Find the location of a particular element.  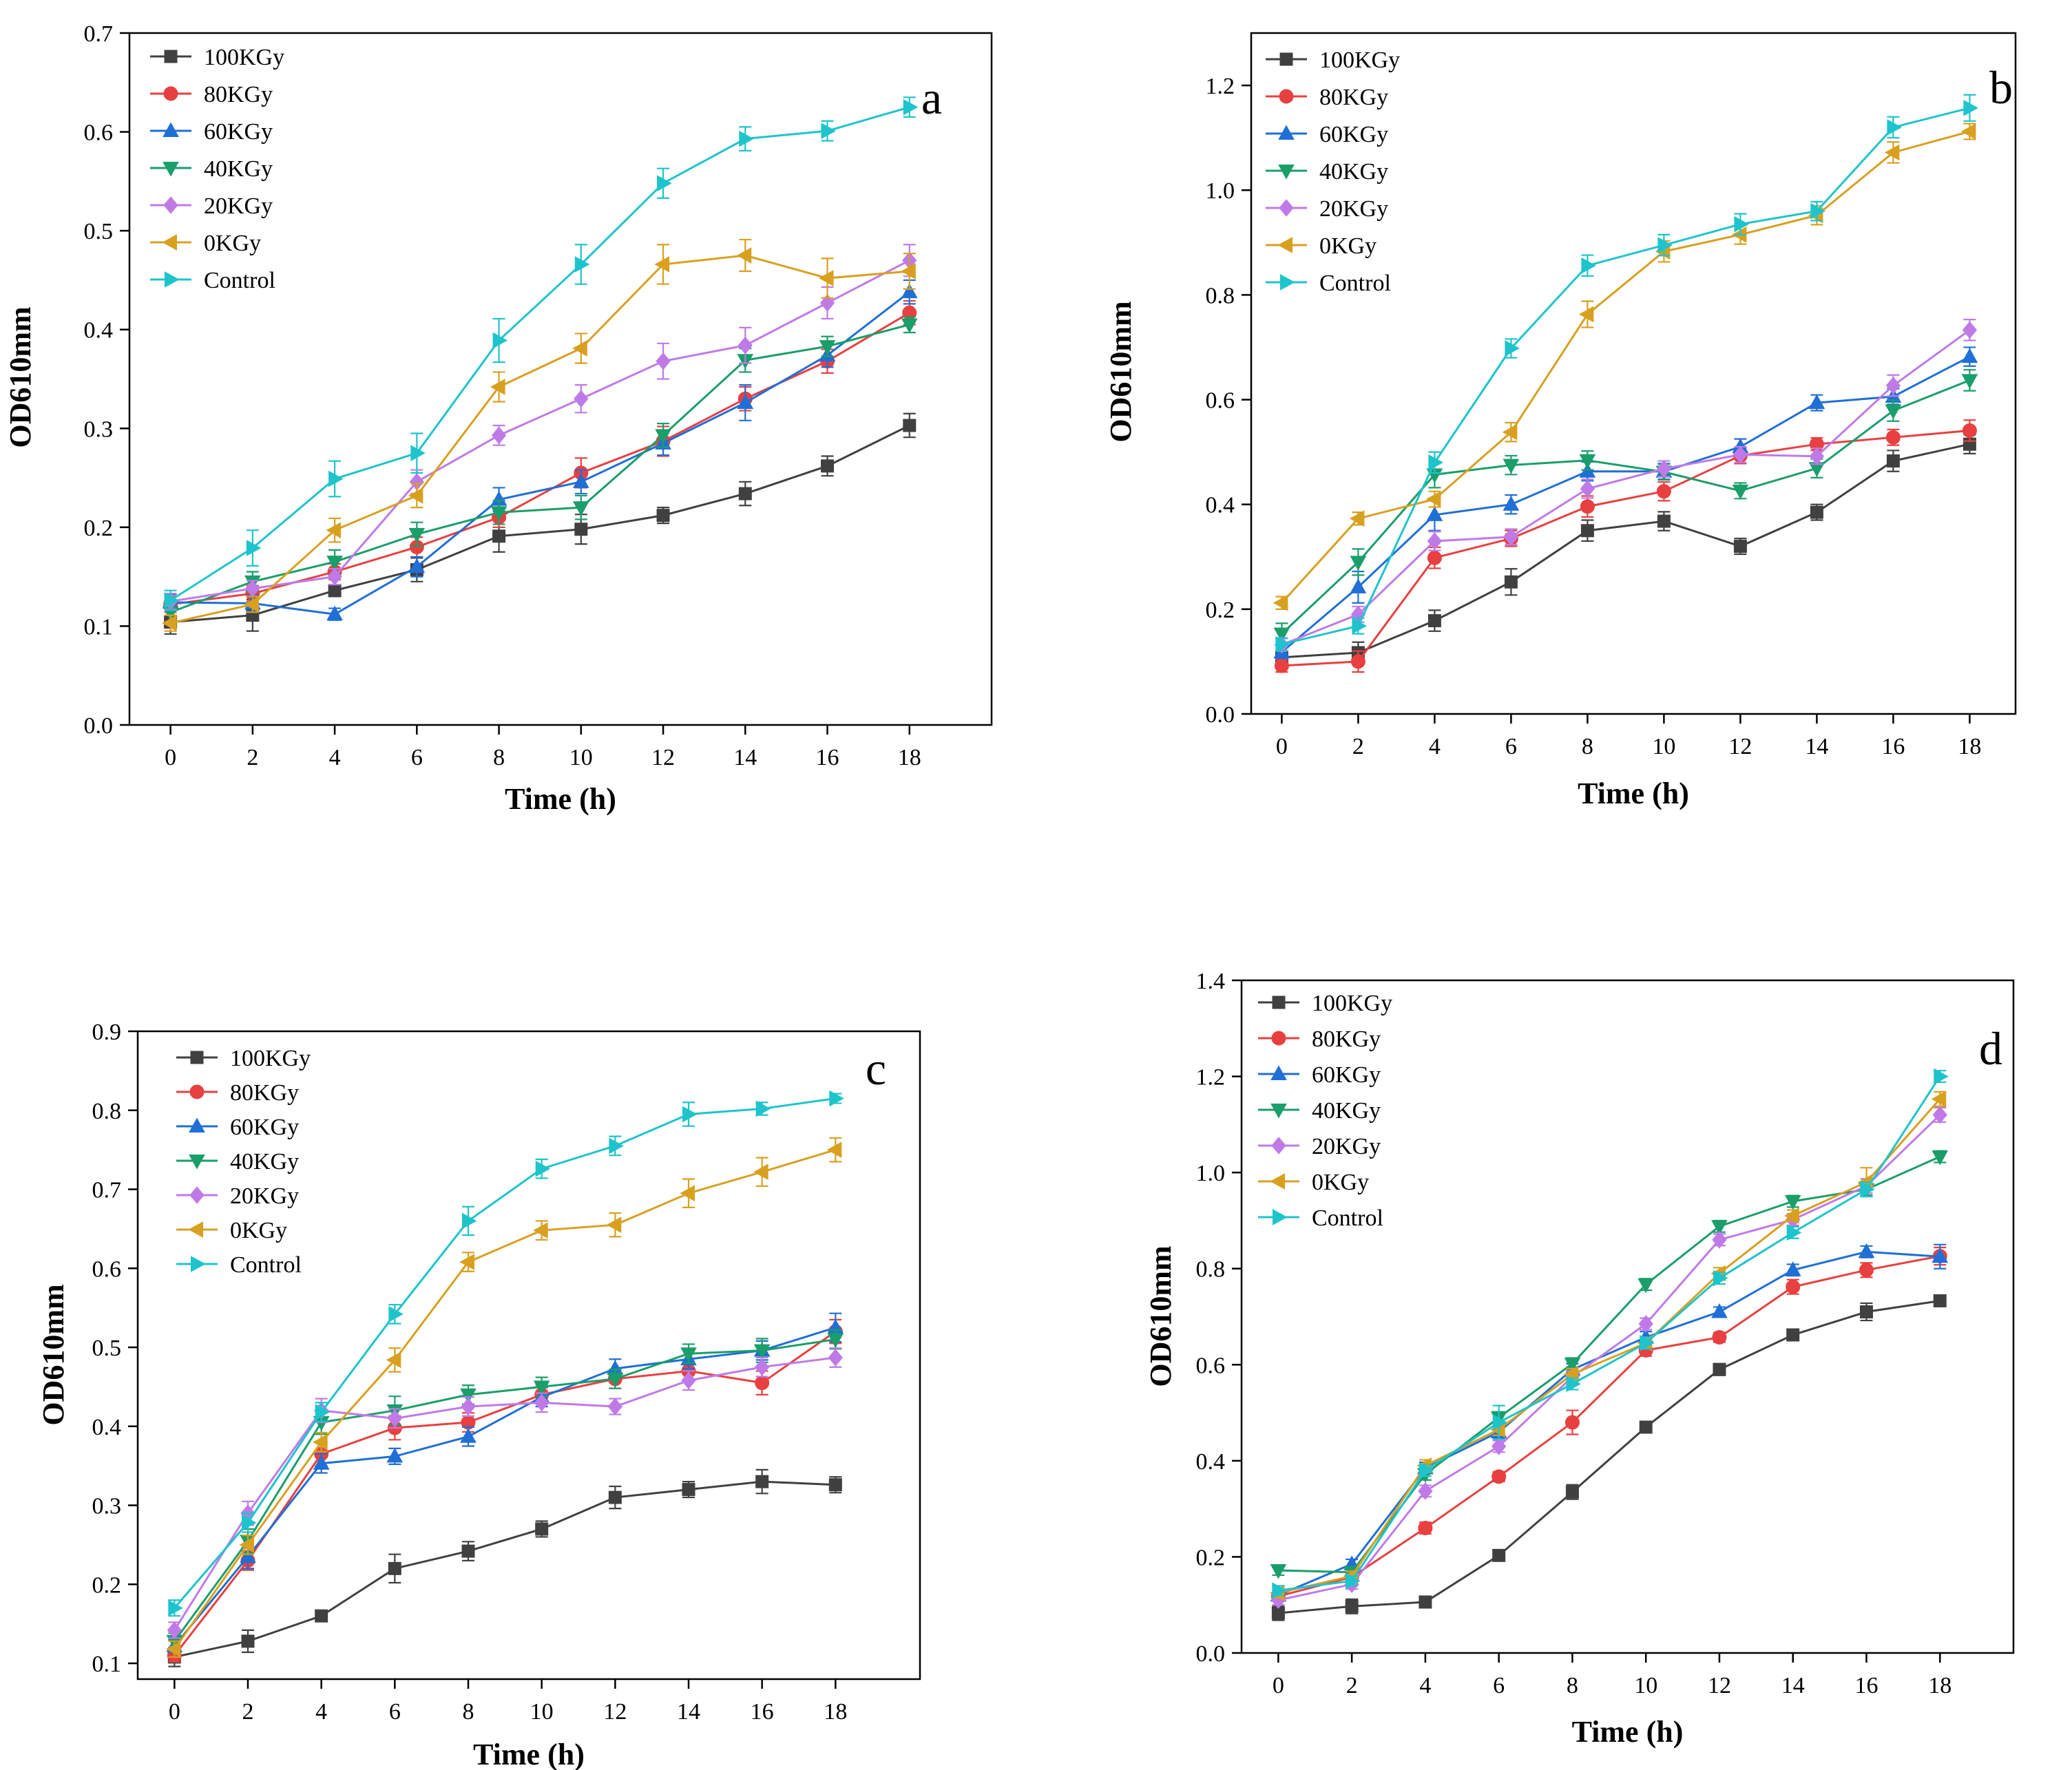

legend-item-20KGy: 20KGy is located at coordinates (237, 1196).